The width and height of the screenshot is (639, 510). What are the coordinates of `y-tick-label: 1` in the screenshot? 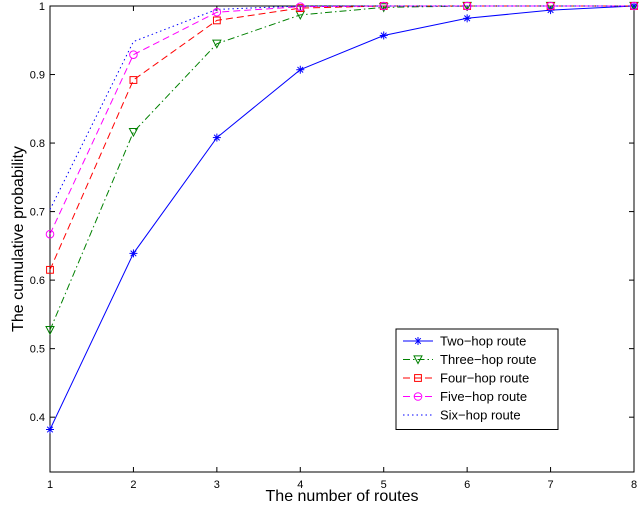 It's located at (42, 7).